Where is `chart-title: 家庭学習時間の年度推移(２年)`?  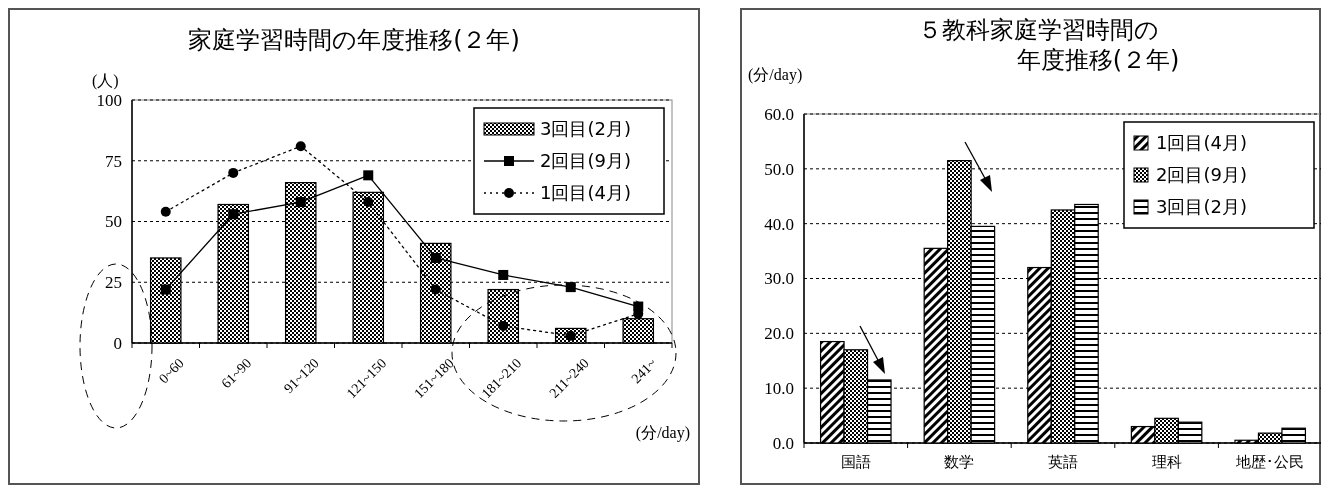 chart-title: 家庭学習時間の年度推移(２年) is located at coordinates (354, 40).